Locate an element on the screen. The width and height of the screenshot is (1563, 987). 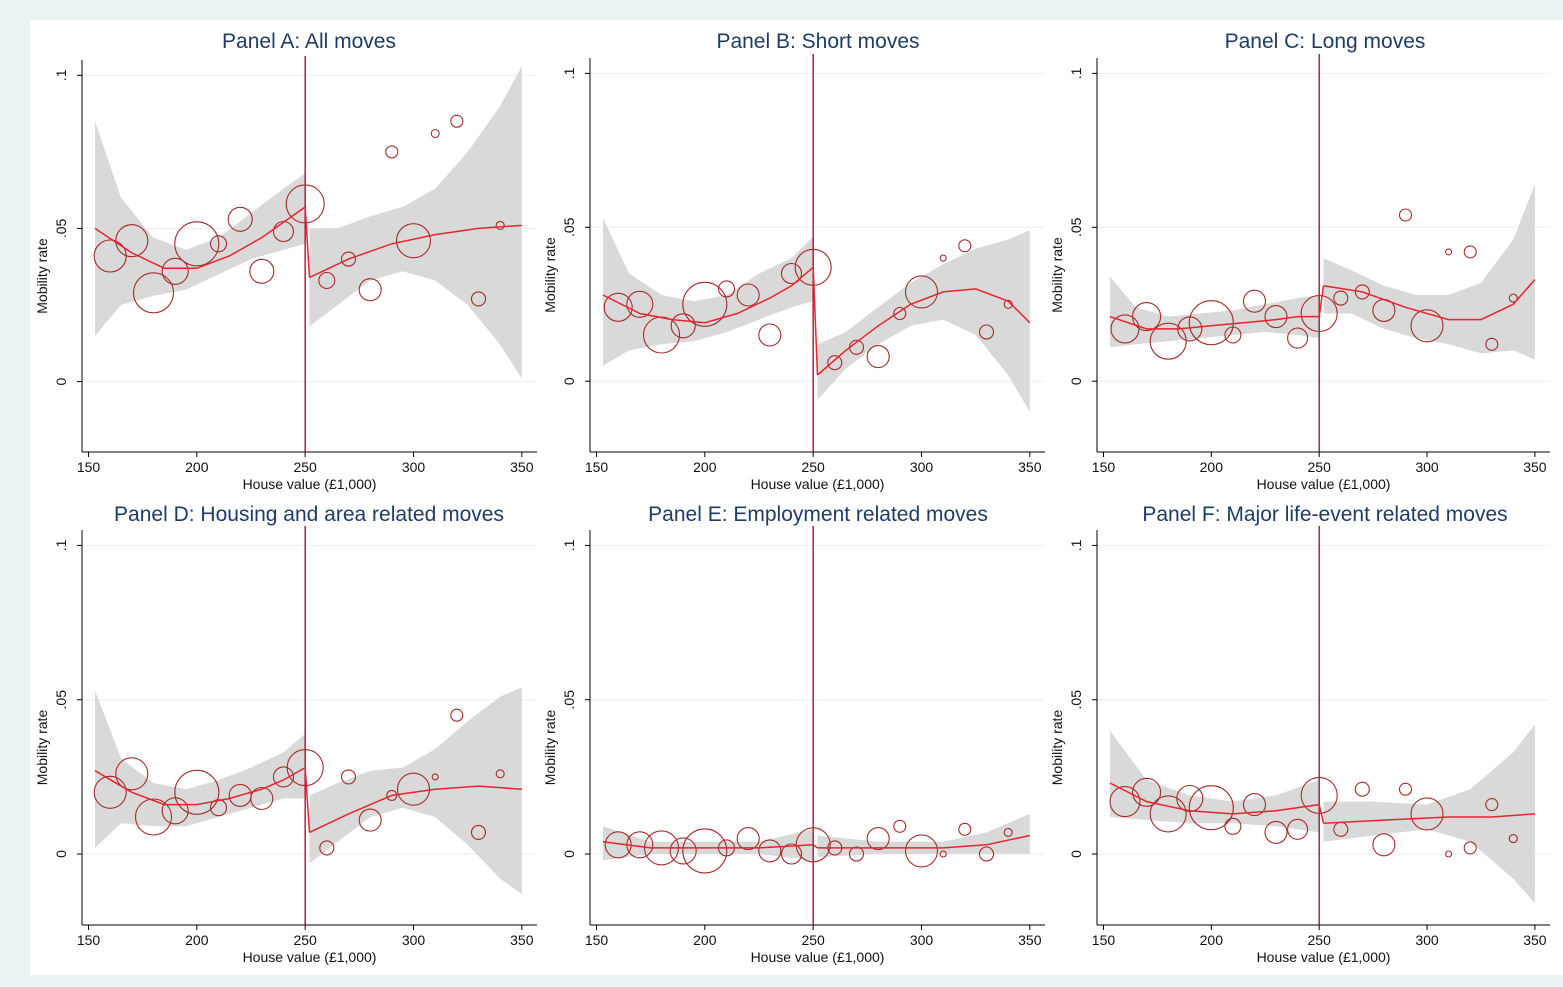
x-tick-label: 200 is located at coordinates (197, 467).